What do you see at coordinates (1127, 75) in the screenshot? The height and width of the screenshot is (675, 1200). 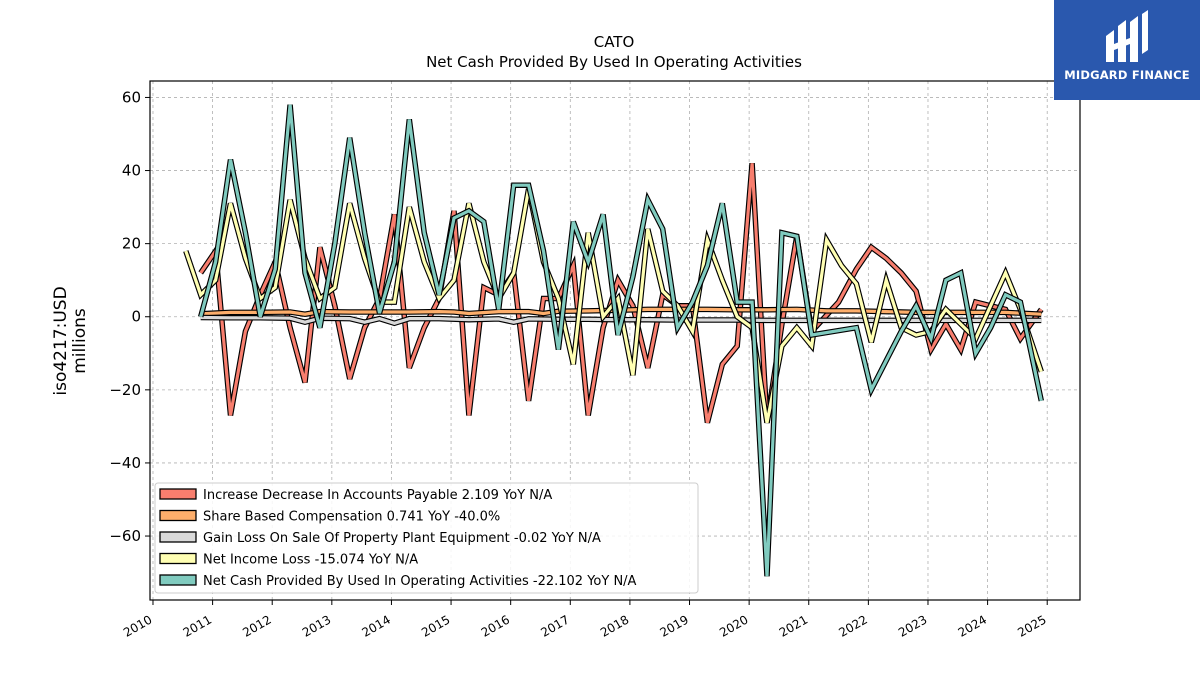 I see `logo-text: MIDGARD FINANCE` at bounding box center [1127, 75].